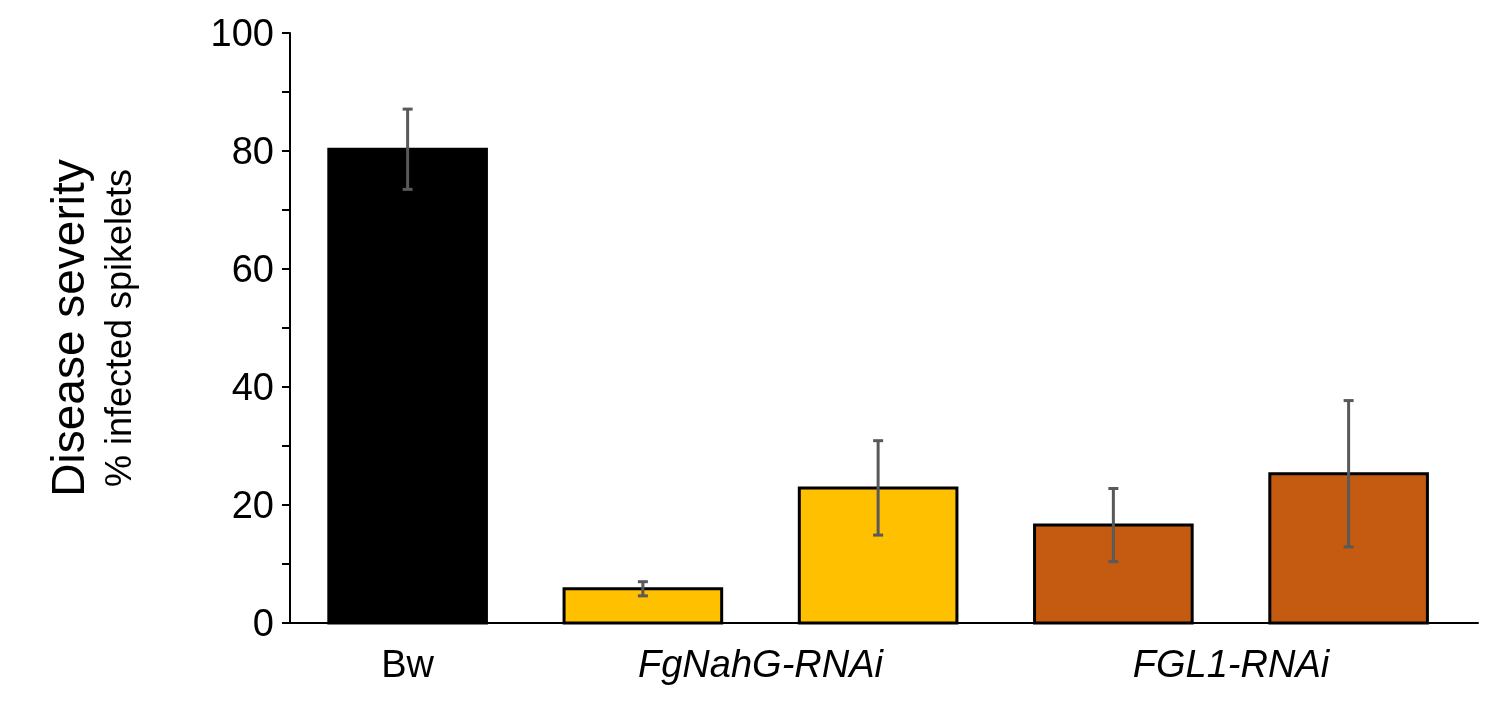 The width and height of the screenshot is (1486, 704). What do you see at coordinates (90, 328) in the screenshot?
I see `y-axis-title: Disease severity % infected spikelets` at bounding box center [90, 328].